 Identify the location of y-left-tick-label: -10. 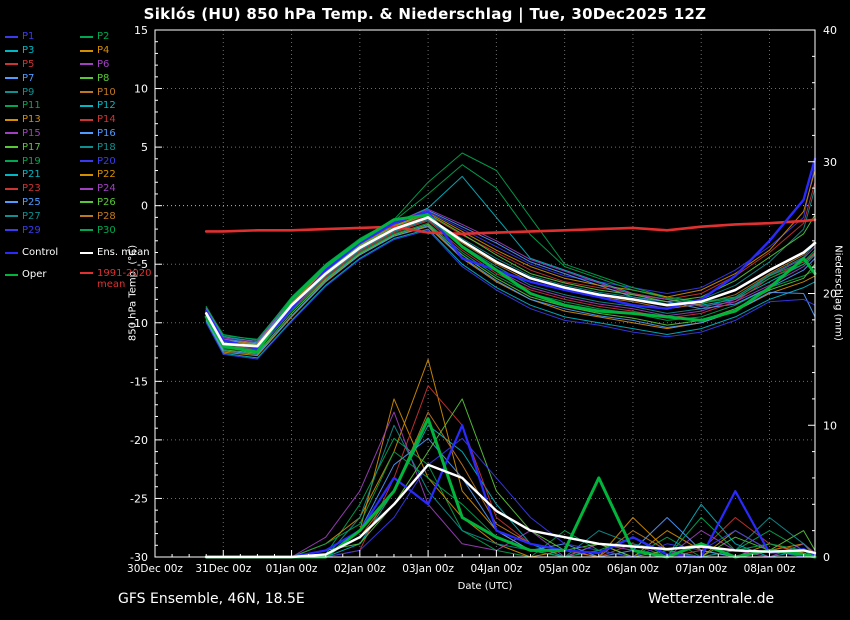
(139, 323).